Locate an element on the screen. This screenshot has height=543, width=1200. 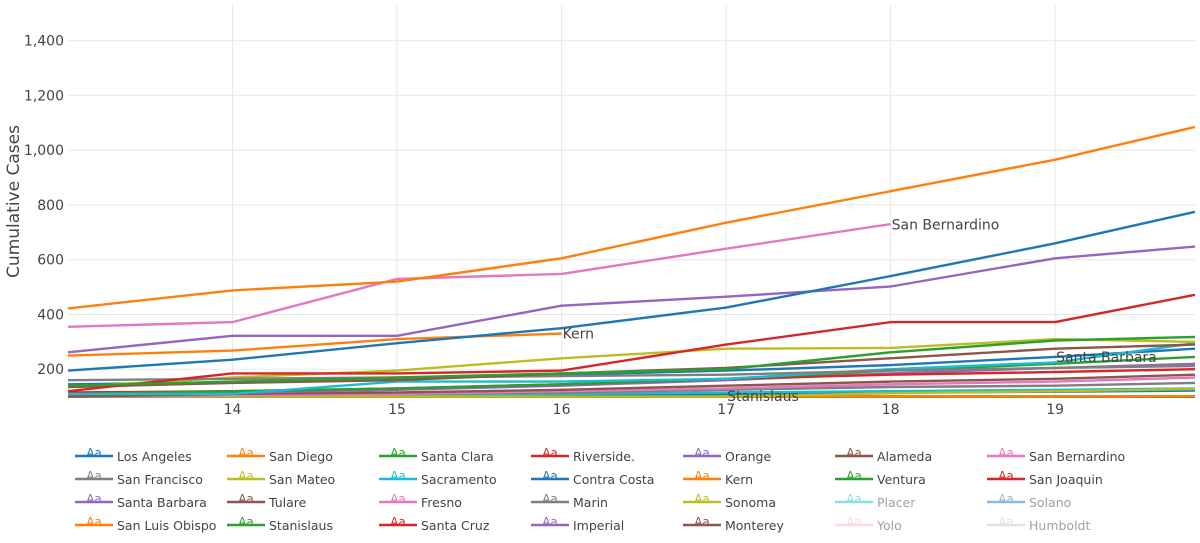
annotation-label: Kern is located at coordinates (578, 335).